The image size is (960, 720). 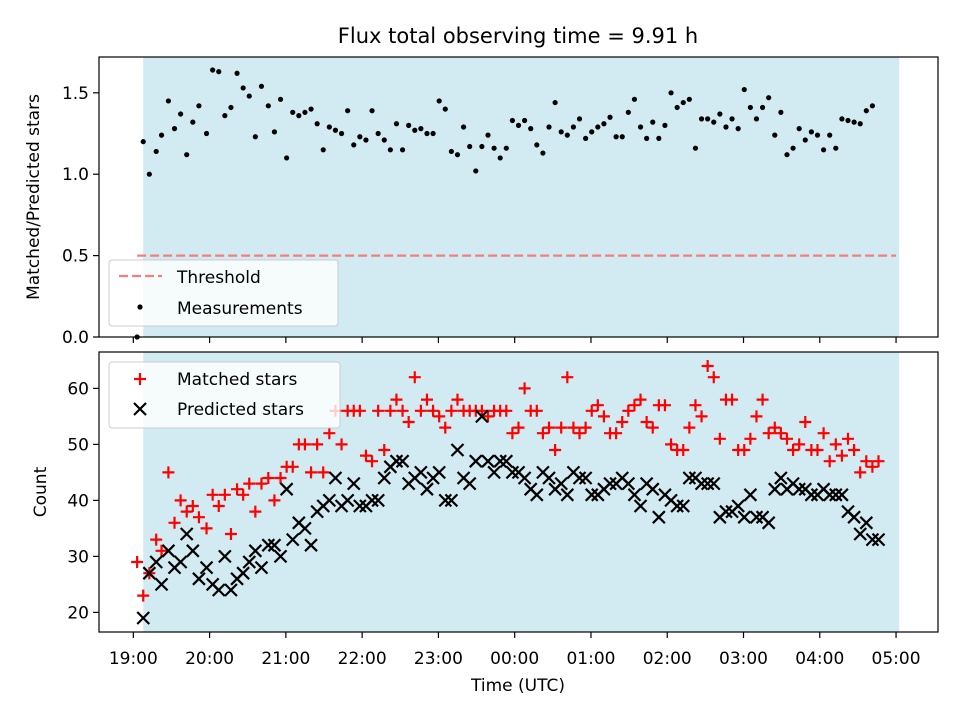 What do you see at coordinates (514, 340) in the screenshot?
I see `ratio-x-ticks` at bounding box center [514, 340].